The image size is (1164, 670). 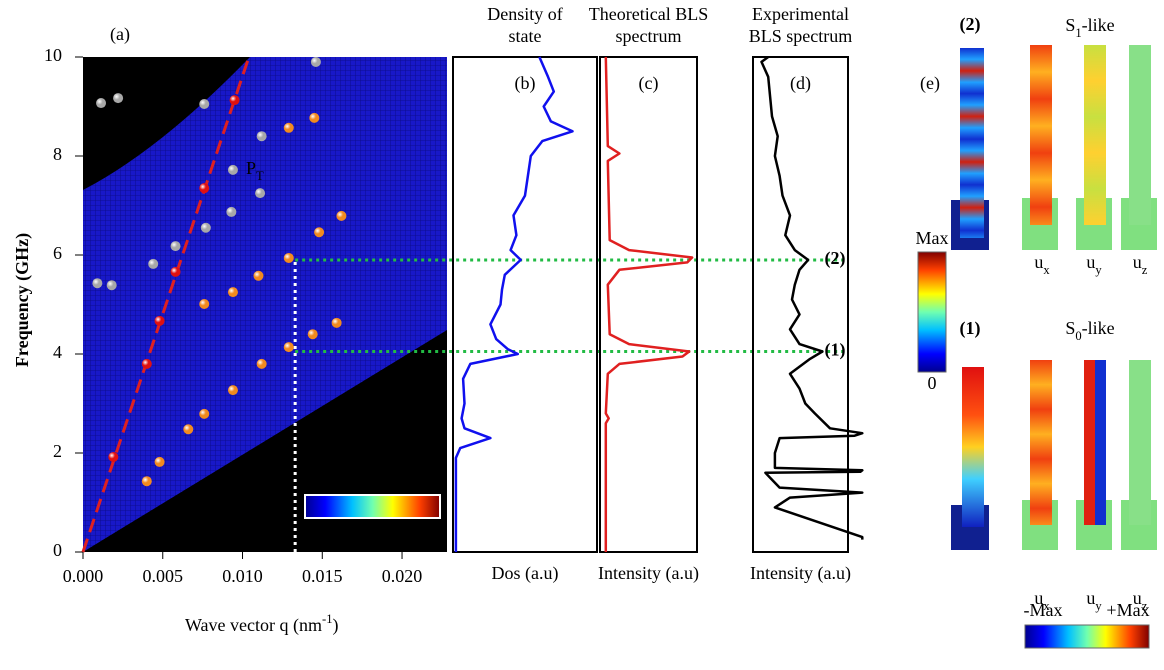 I want to click on x-axis-title-part: -1, so click(x=327, y=619).